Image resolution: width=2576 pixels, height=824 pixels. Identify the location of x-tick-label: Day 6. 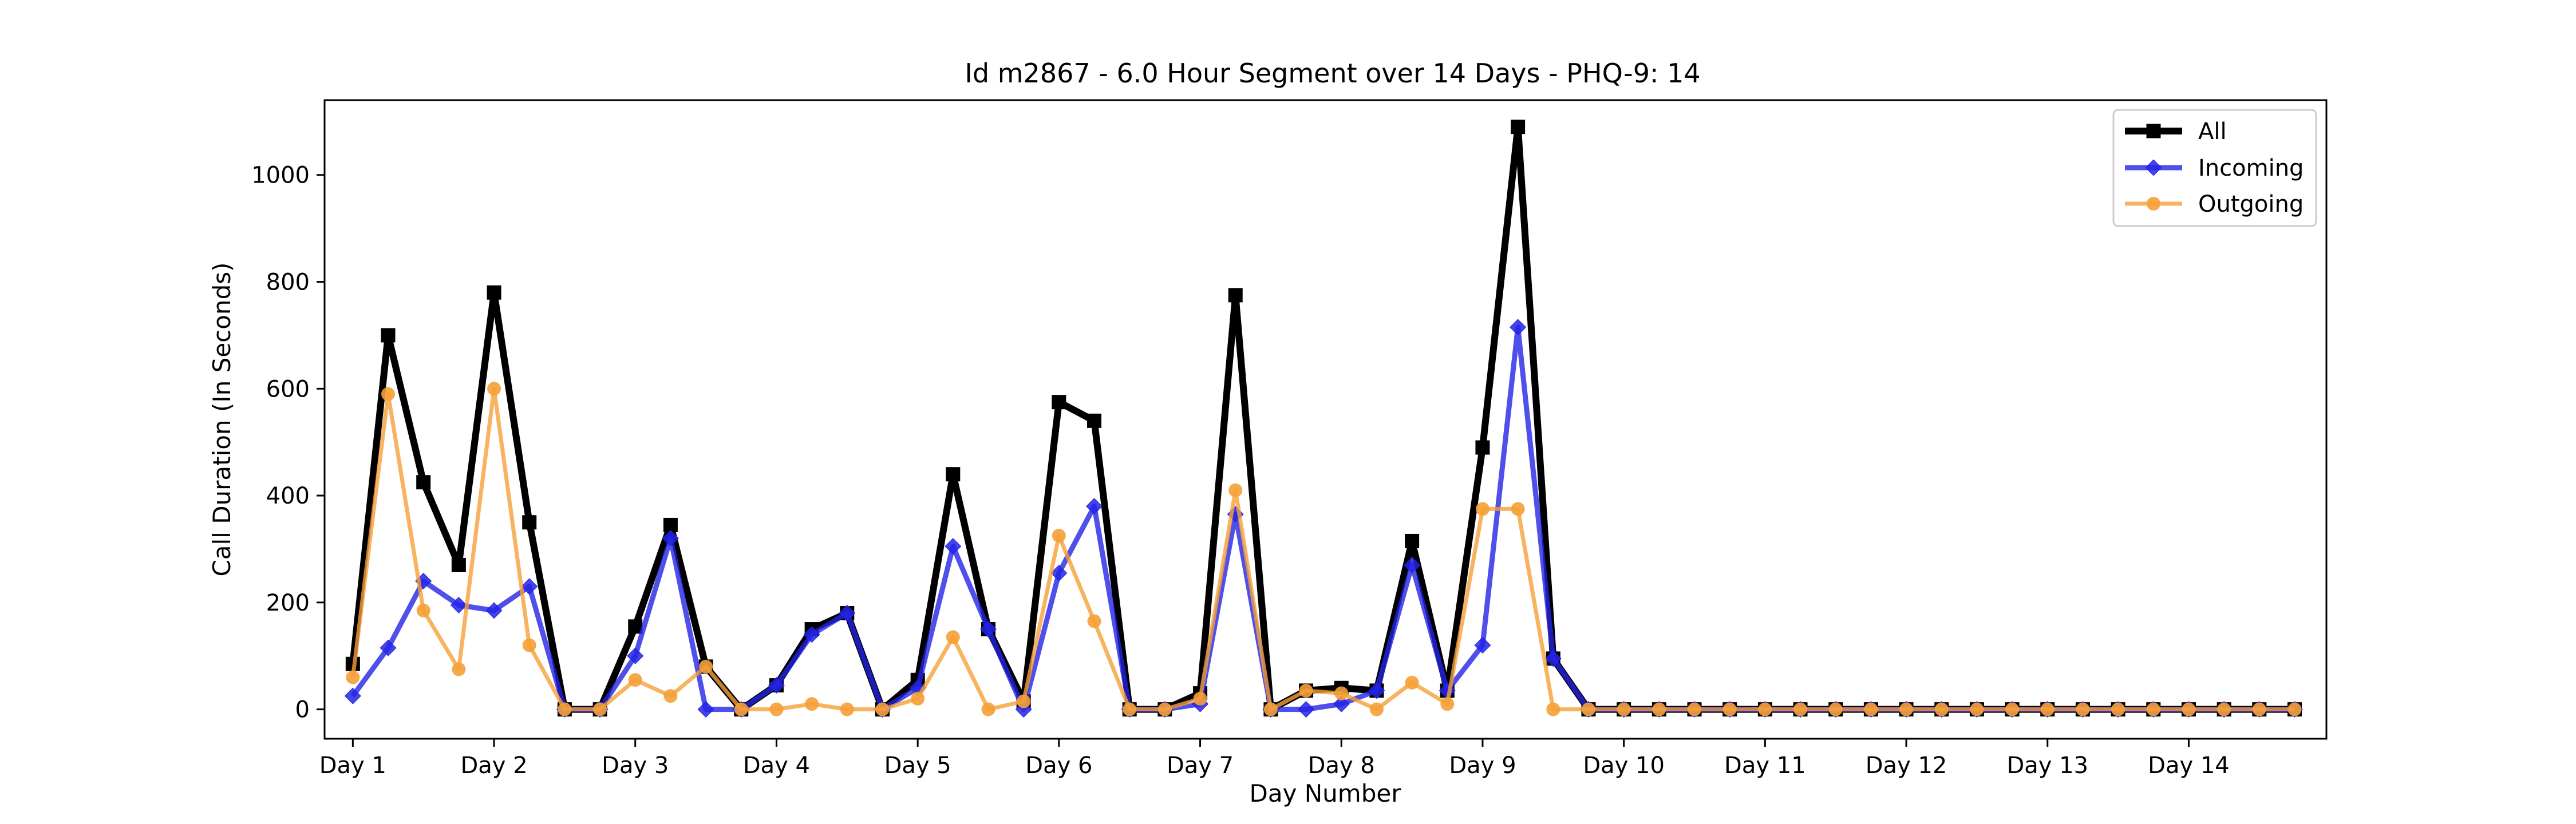
(1058, 765).